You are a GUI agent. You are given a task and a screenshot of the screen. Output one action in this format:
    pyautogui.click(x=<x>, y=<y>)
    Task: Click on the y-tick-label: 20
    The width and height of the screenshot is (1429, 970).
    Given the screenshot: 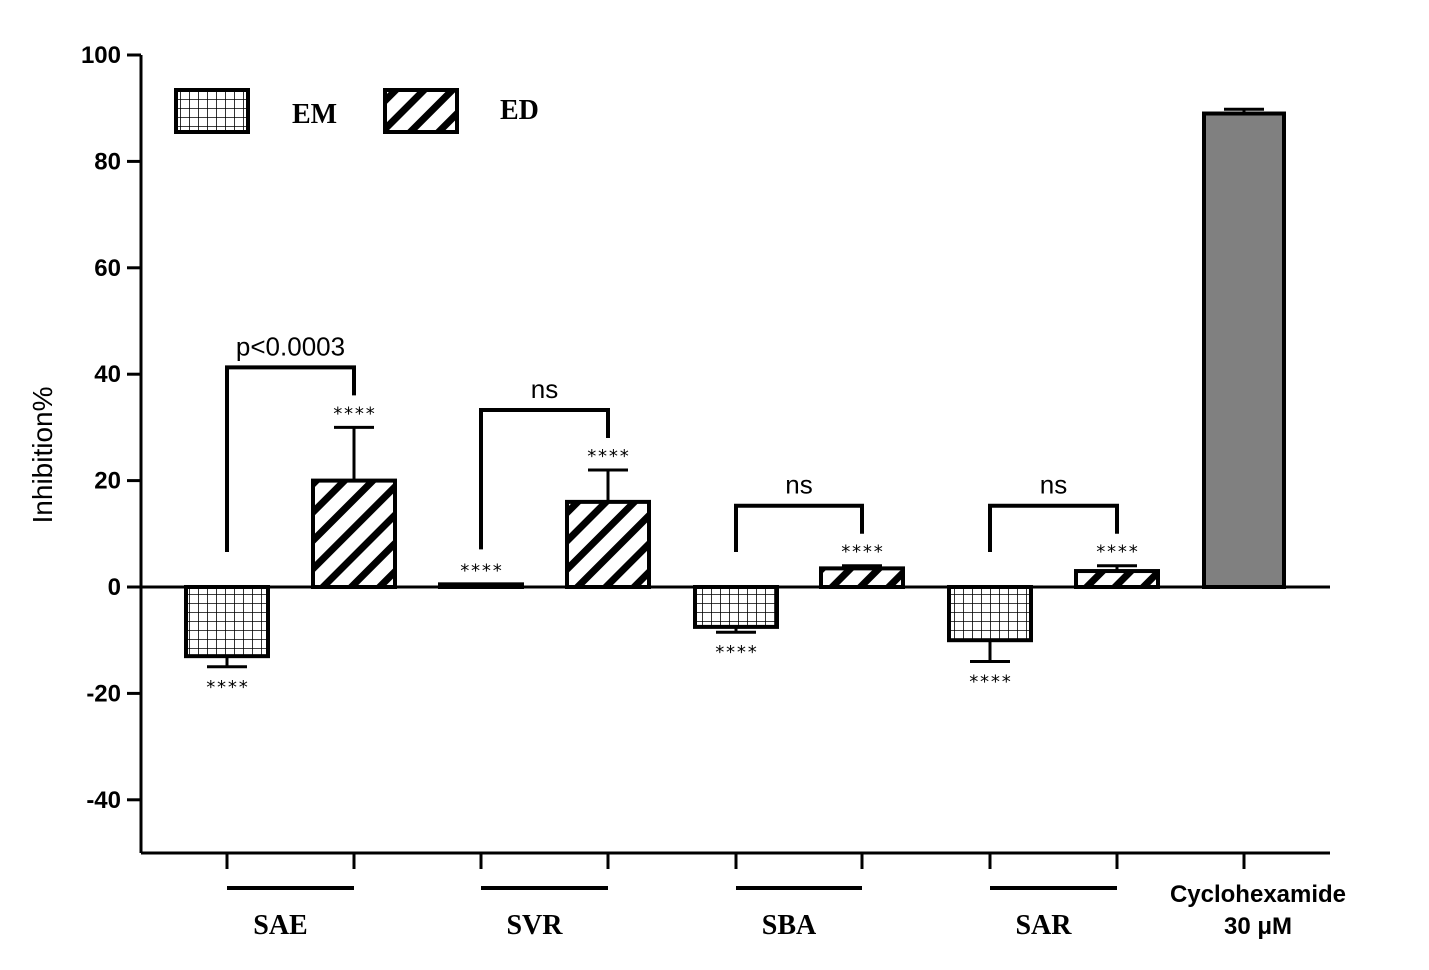 What is the action you would take?
    pyautogui.click(x=107, y=481)
    